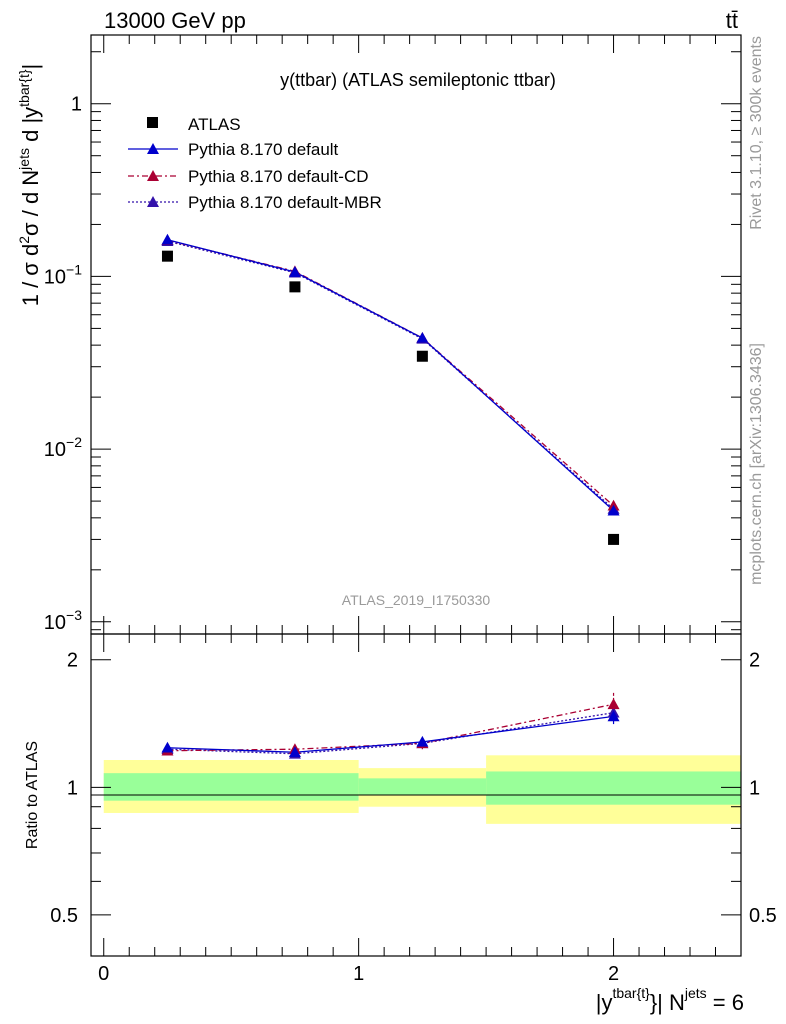  What do you see at coordinates (358, 974) in the screenshot?
I see `x-tick-label: 1` at bounding box center [358, 974].